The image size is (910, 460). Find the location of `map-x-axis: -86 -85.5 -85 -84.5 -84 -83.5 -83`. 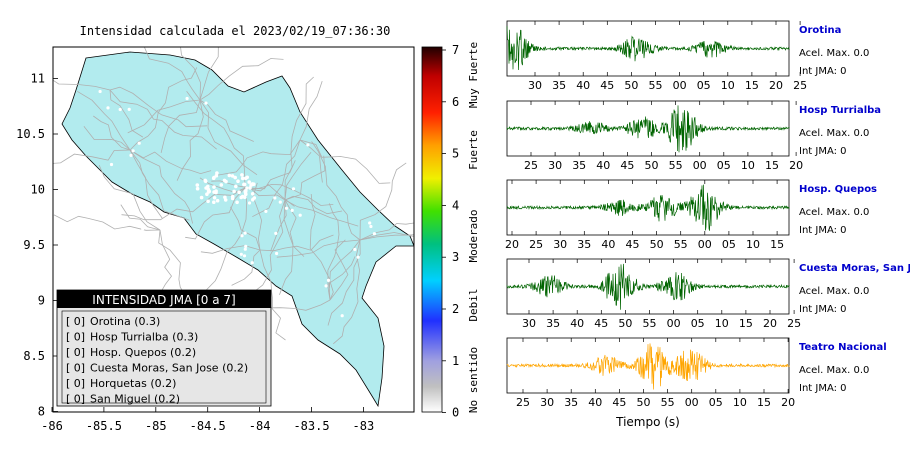

map-x-axis: -86 -85.5 -85 -84.5 -84 -83.5 -83 is located at coordinates (207, 420).